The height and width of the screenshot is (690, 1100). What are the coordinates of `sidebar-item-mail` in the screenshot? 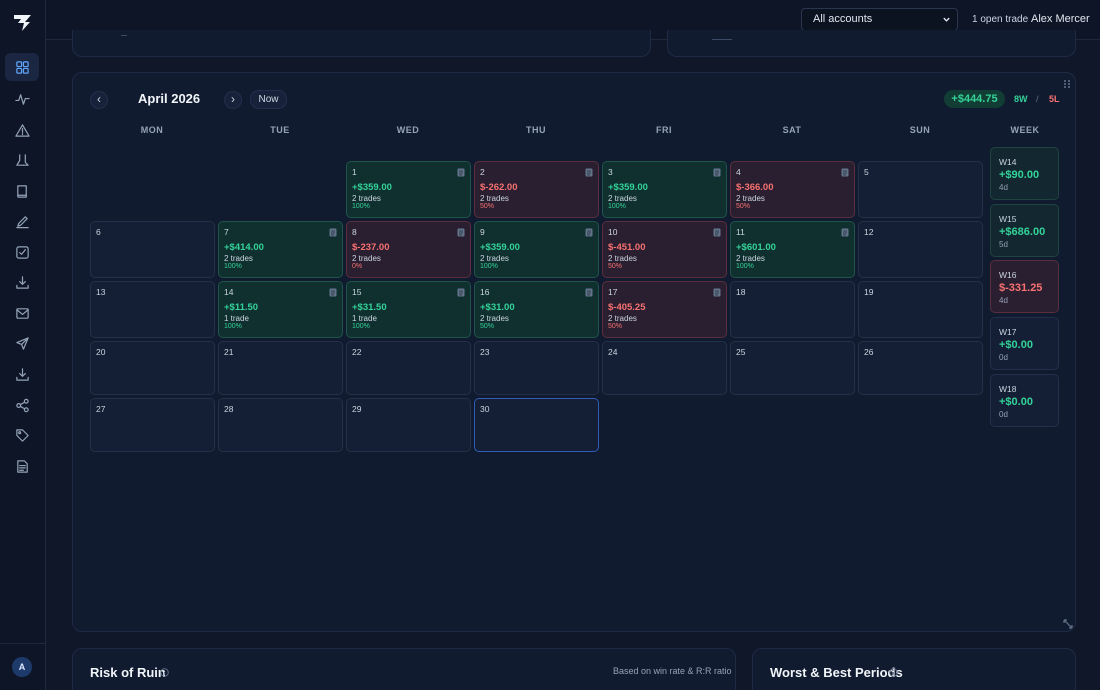 It's located at (22, 313).